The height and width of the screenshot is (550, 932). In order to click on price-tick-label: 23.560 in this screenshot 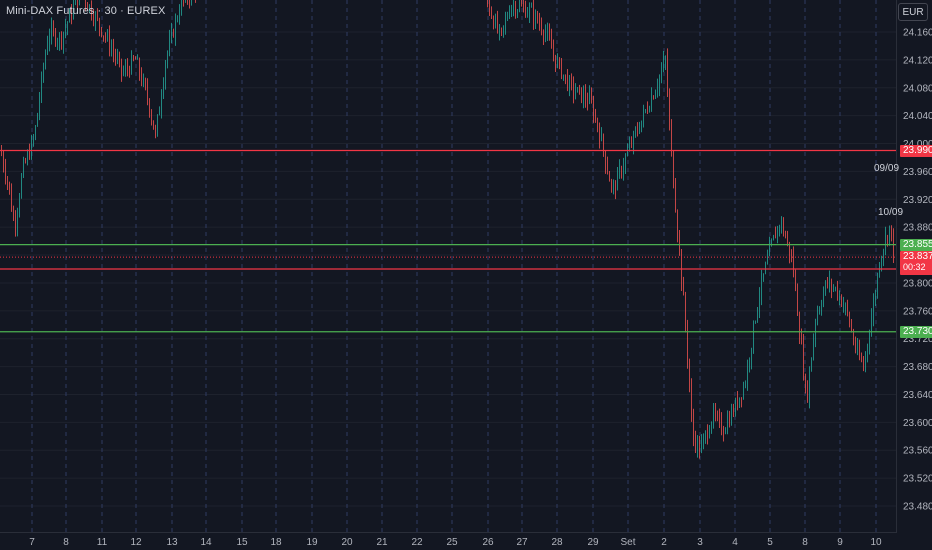, I will do `click(917, 451)`.